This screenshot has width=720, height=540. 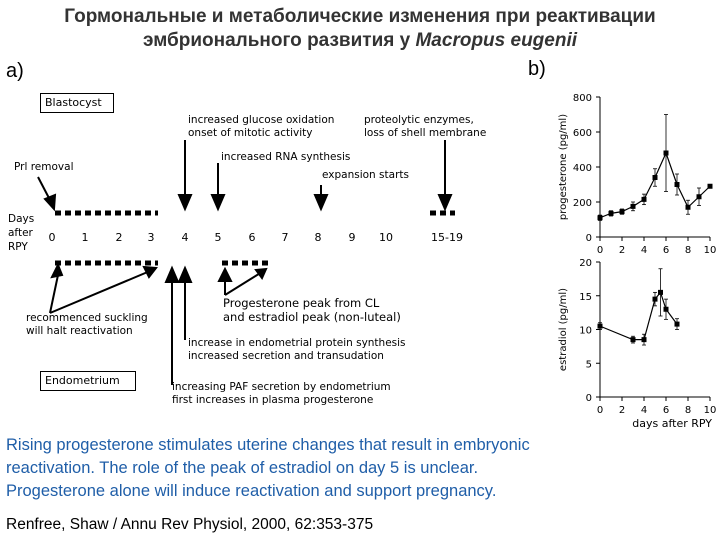 What do you see at coordinates (563, 167) in the screenshot?
I see `y-axis-label: progesterone (pg/ml)` at bounding box center [563, 167].